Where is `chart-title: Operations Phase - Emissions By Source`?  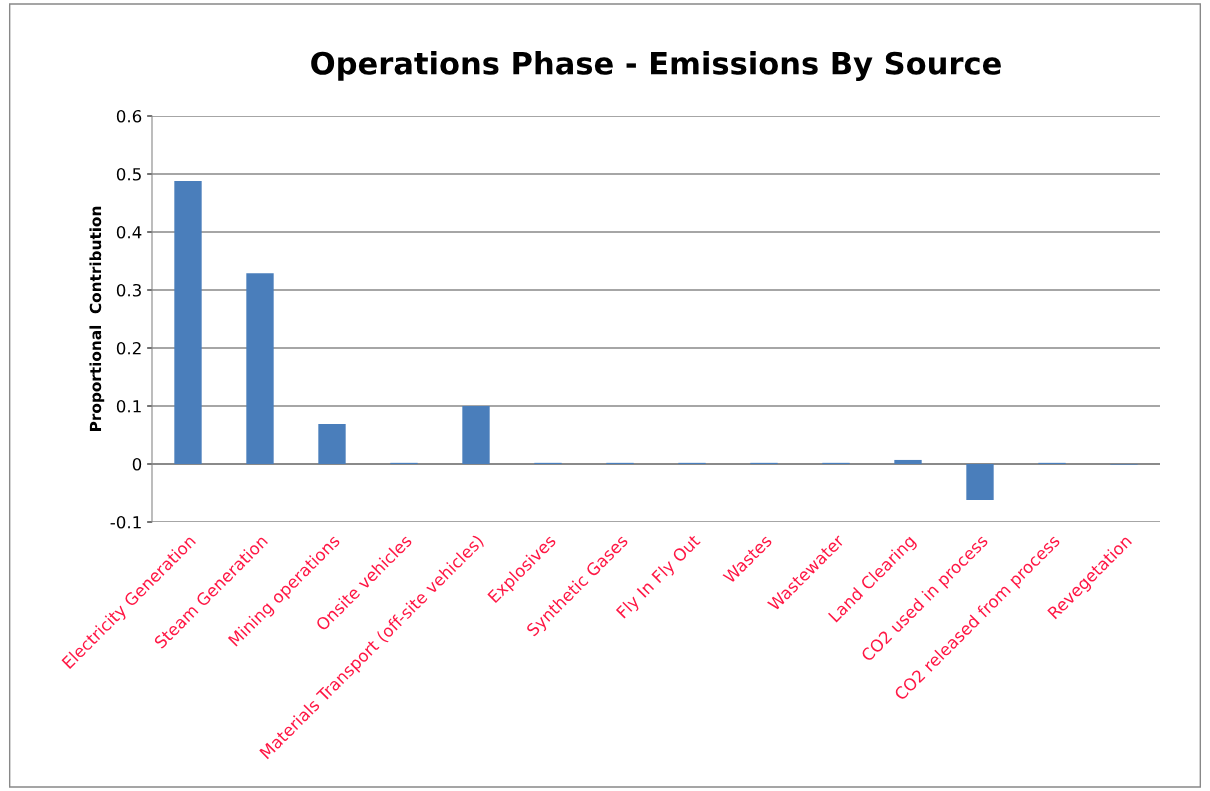 chart-title: Operations Phase - Emissions By Source is located at coordinates (656, 66).